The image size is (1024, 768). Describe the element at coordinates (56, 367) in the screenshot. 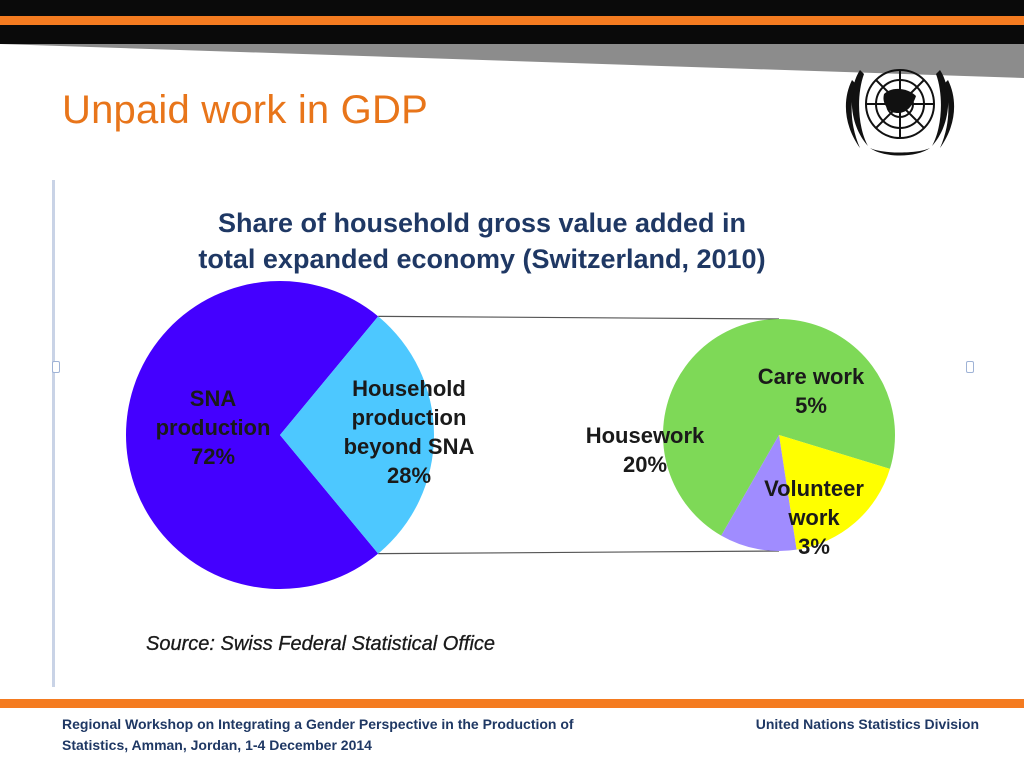

I see `left-resize-handle` at that location.